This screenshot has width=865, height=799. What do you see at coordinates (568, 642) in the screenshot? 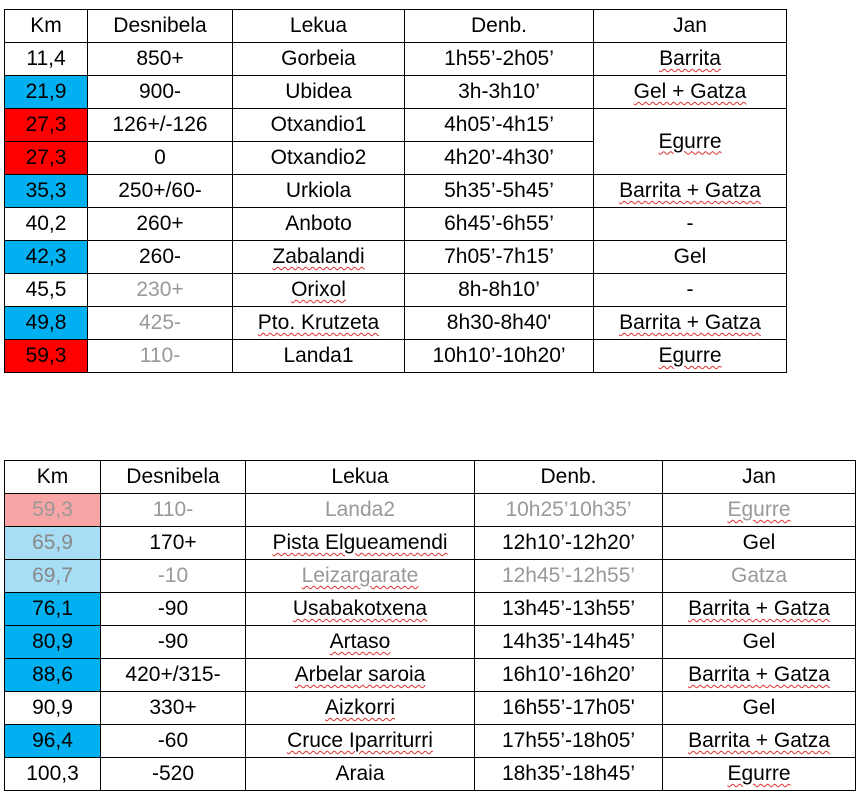
I see `denb-cell: 14h35’-14h45’` at bounding box center [568, 642].